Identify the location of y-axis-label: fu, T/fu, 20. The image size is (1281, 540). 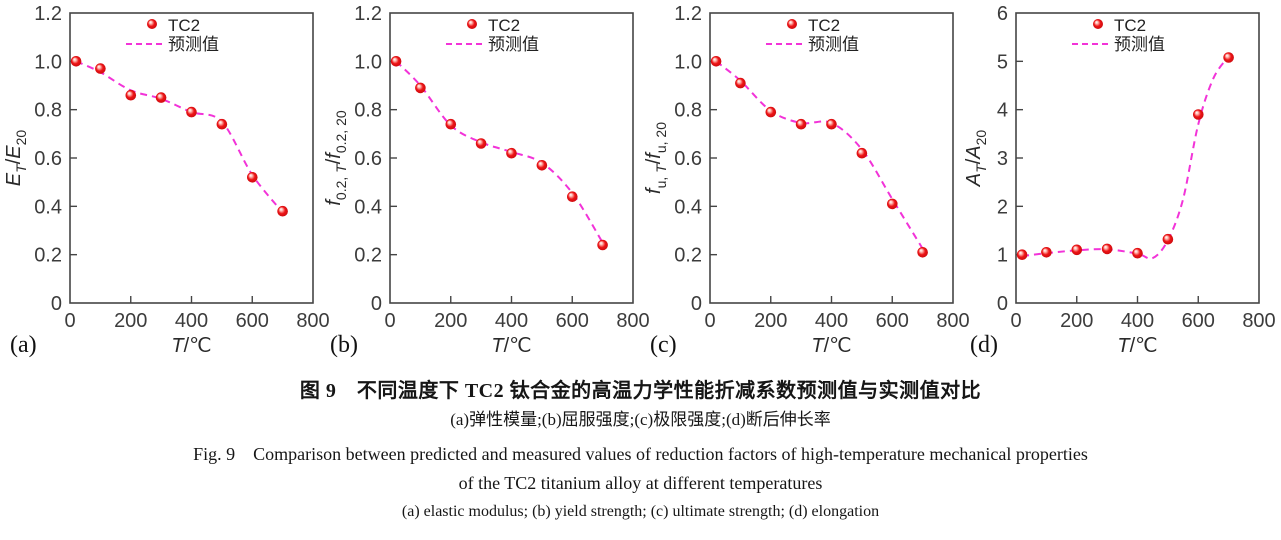
(656, 158).